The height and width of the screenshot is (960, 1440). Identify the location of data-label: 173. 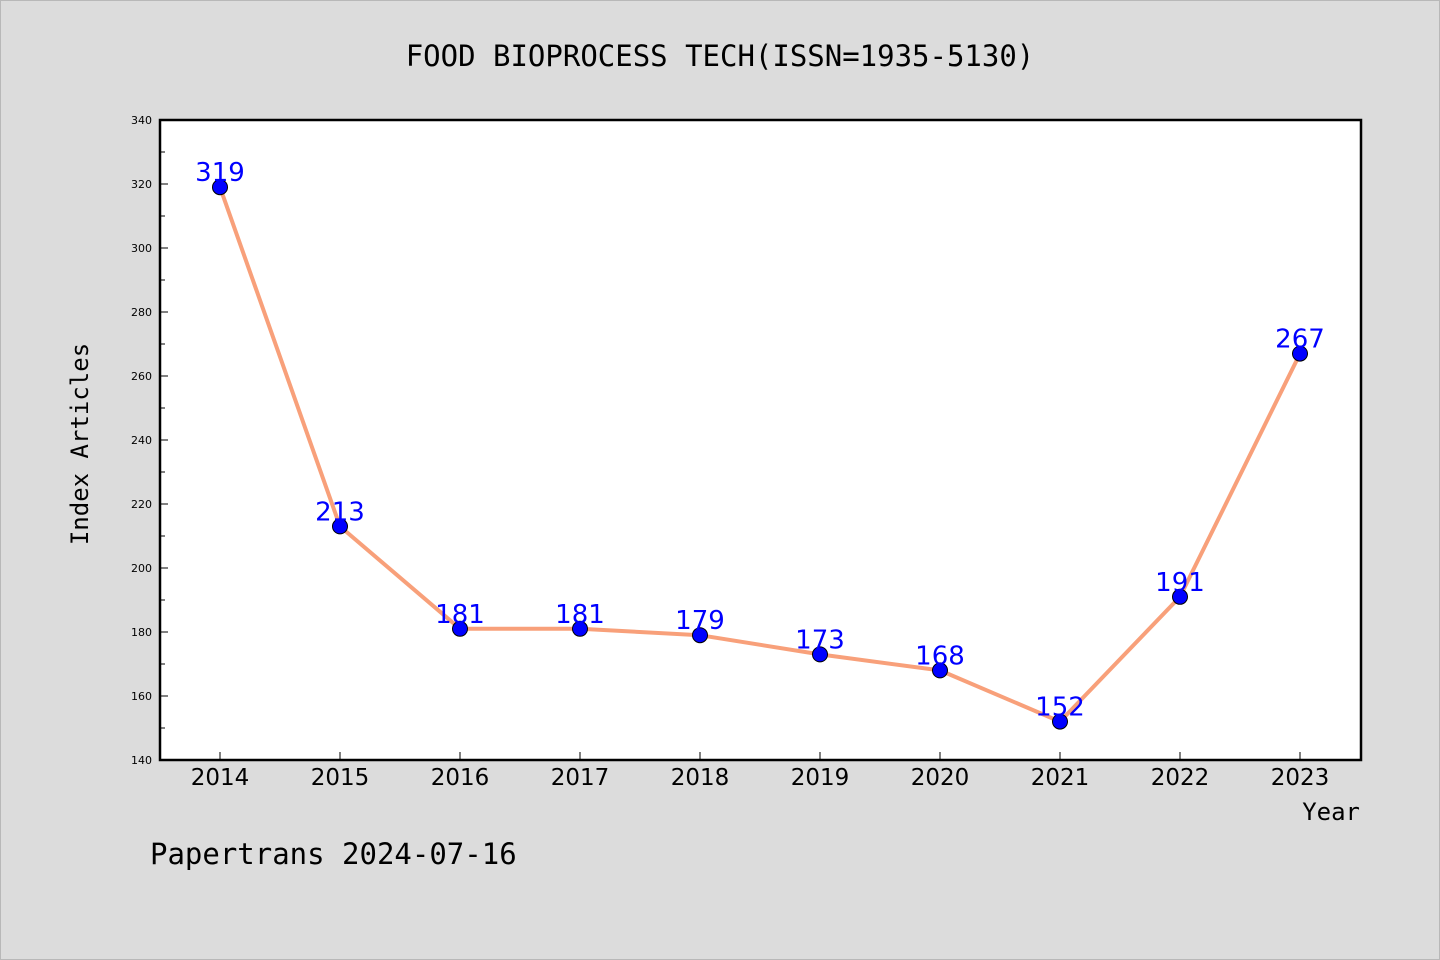
(820, 640).